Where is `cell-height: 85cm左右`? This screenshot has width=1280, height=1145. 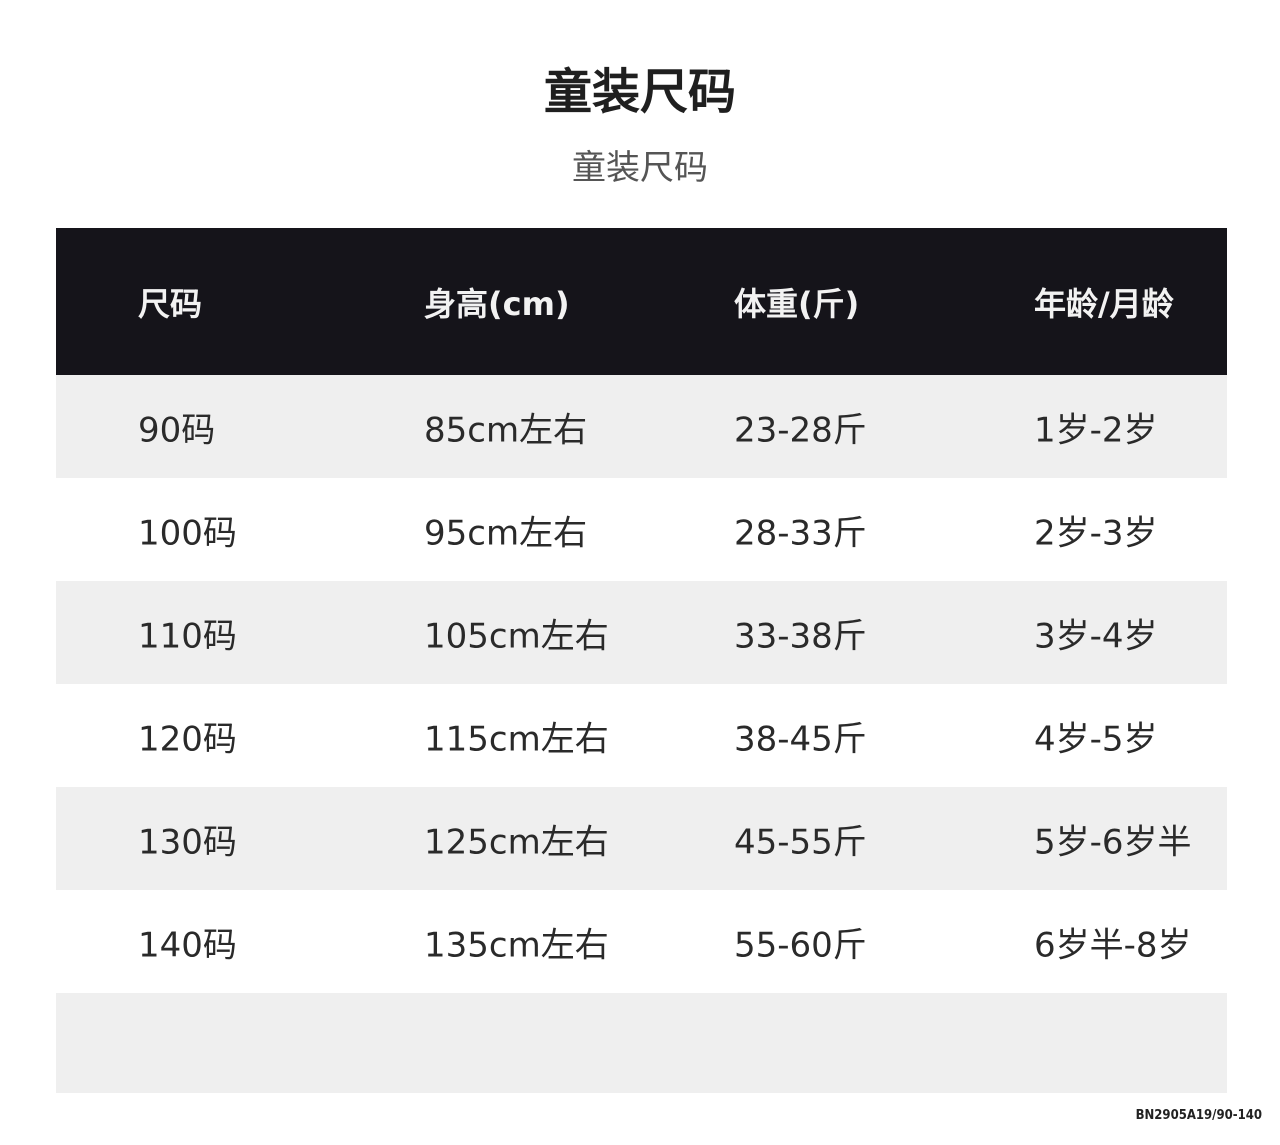 cell-height: 85cm左右 is located at coordinates (506, 430).